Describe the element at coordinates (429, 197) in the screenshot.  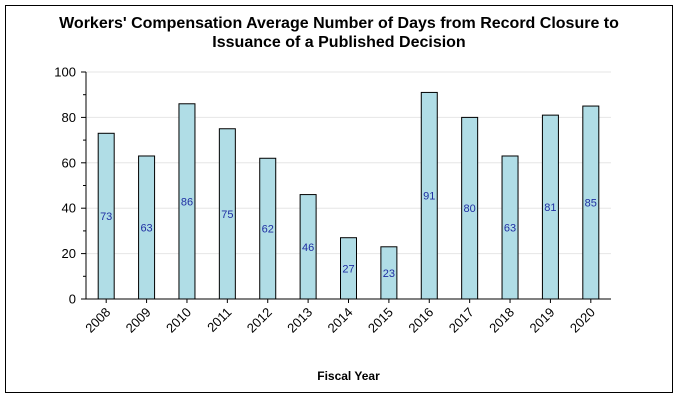
I see `data-label-2016: 91` at that location.